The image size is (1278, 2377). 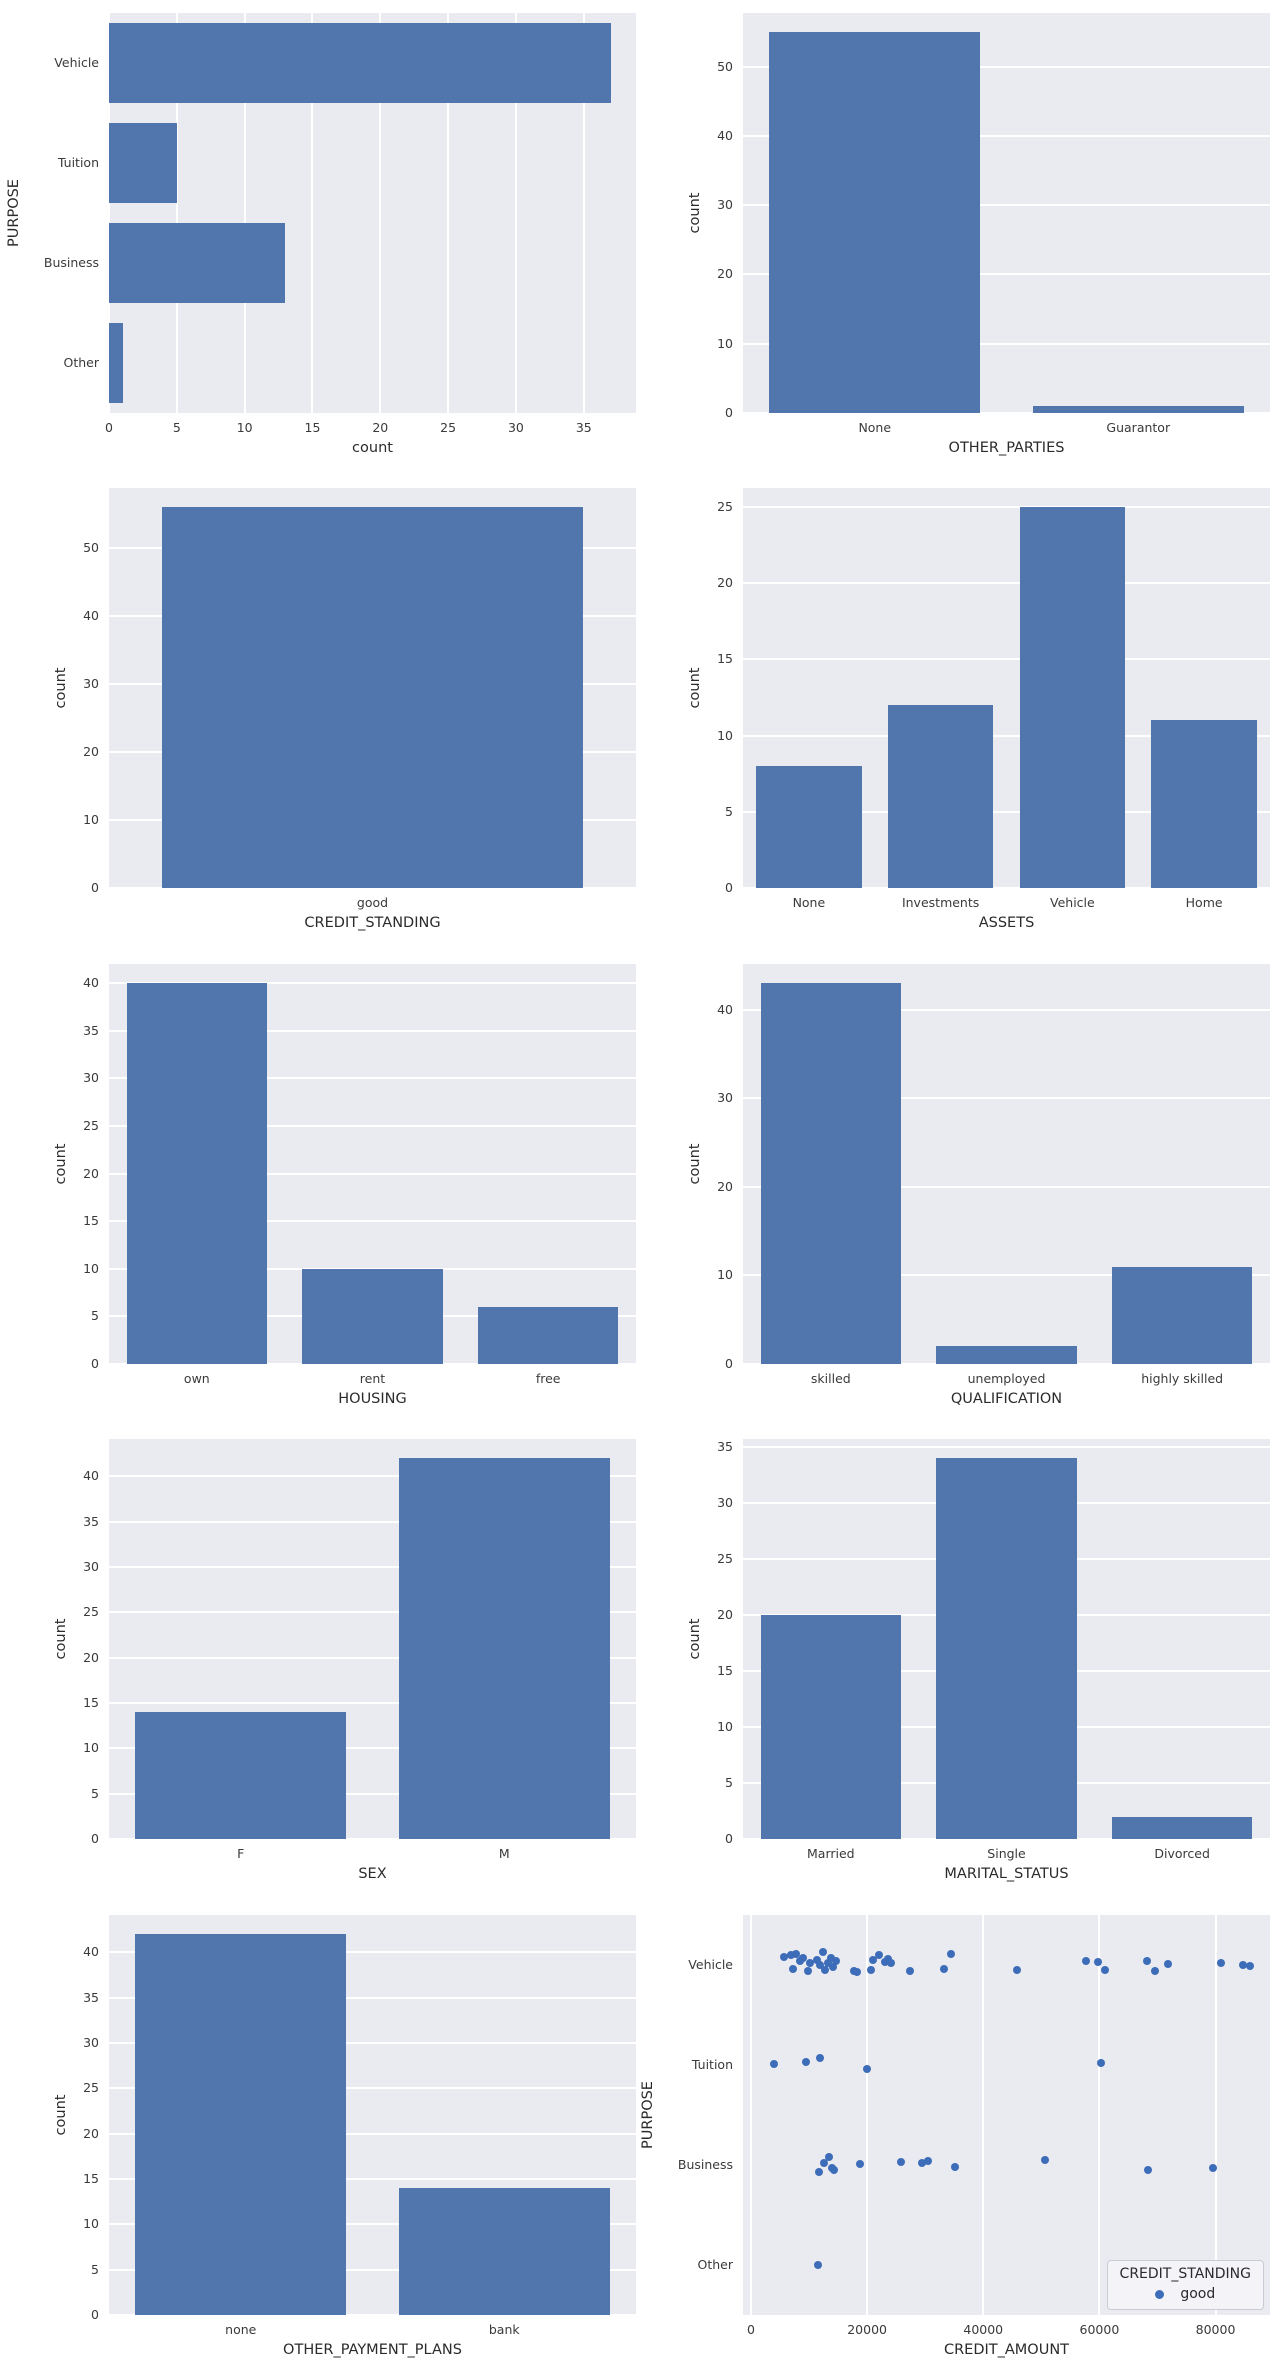 I want to click on bar-vehicle, so click(x=1072, y=697).